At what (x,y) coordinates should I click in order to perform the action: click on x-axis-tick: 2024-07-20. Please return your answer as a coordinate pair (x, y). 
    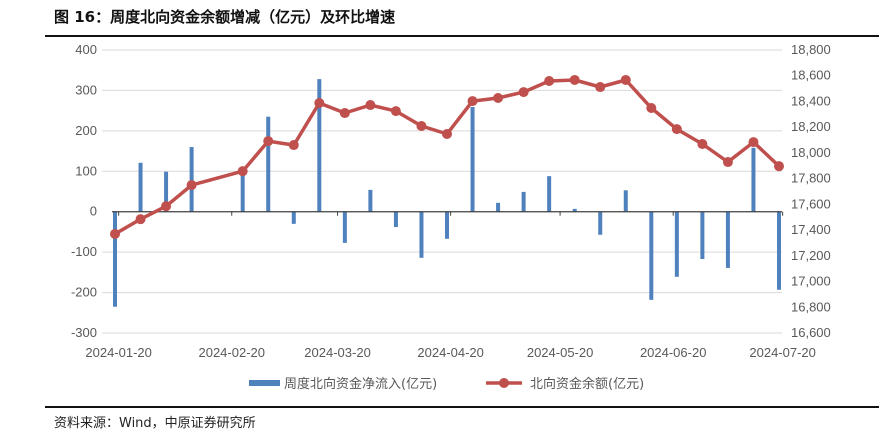
    Looking at the image, I should click on (782, 352).